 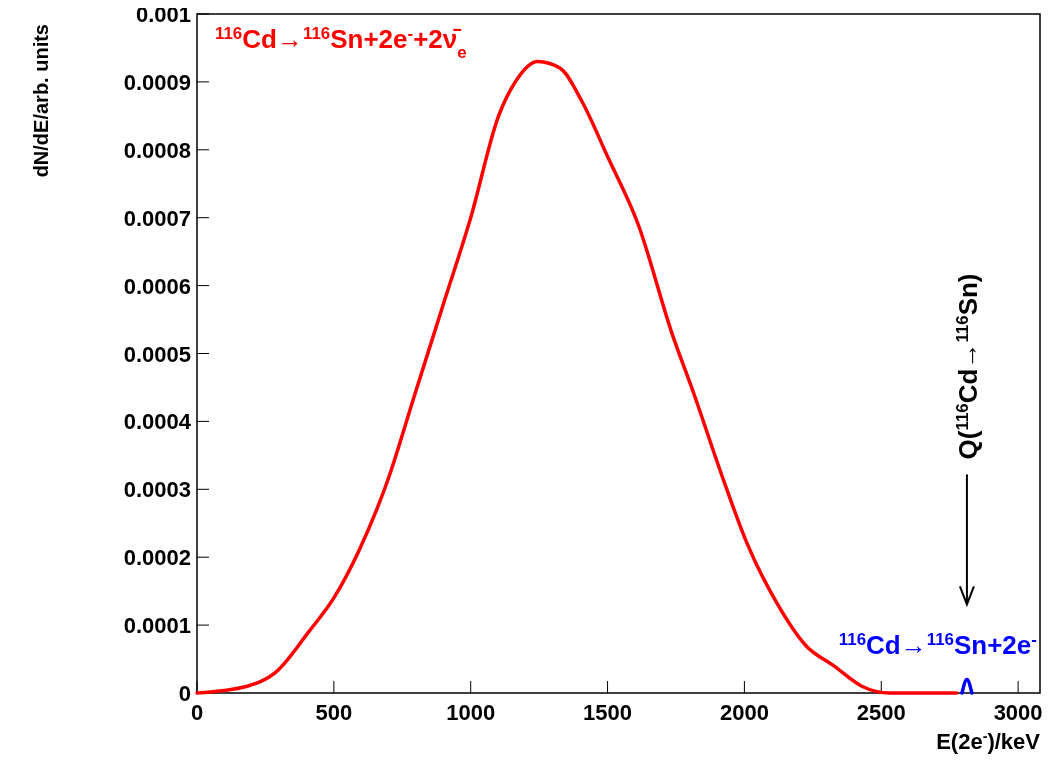 What do you see at coordinates (341, 42) in the screenshot?
I see `text: $^{116}$Cd→$^{116}$Sn+2e$^{-}$+2ν̄$_{e}$` at bounding box center [341, 42].